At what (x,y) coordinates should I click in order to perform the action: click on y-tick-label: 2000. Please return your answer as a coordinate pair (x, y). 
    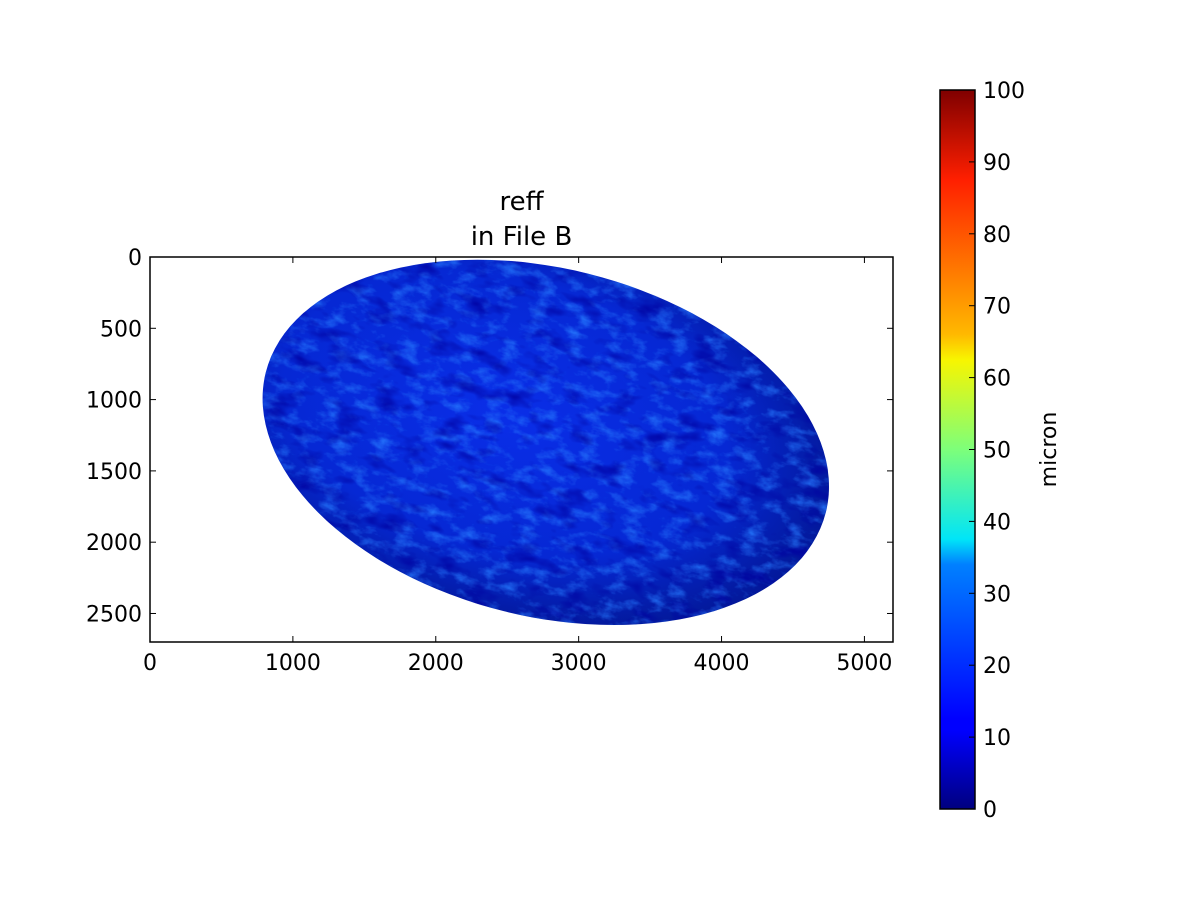
    Looking at the image, I should click on (114, 543).